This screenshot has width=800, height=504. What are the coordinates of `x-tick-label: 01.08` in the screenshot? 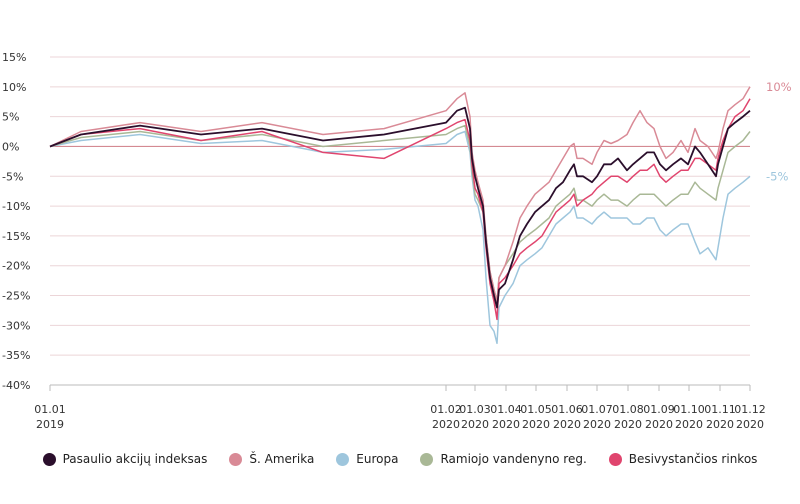 It's located at (628, 409).